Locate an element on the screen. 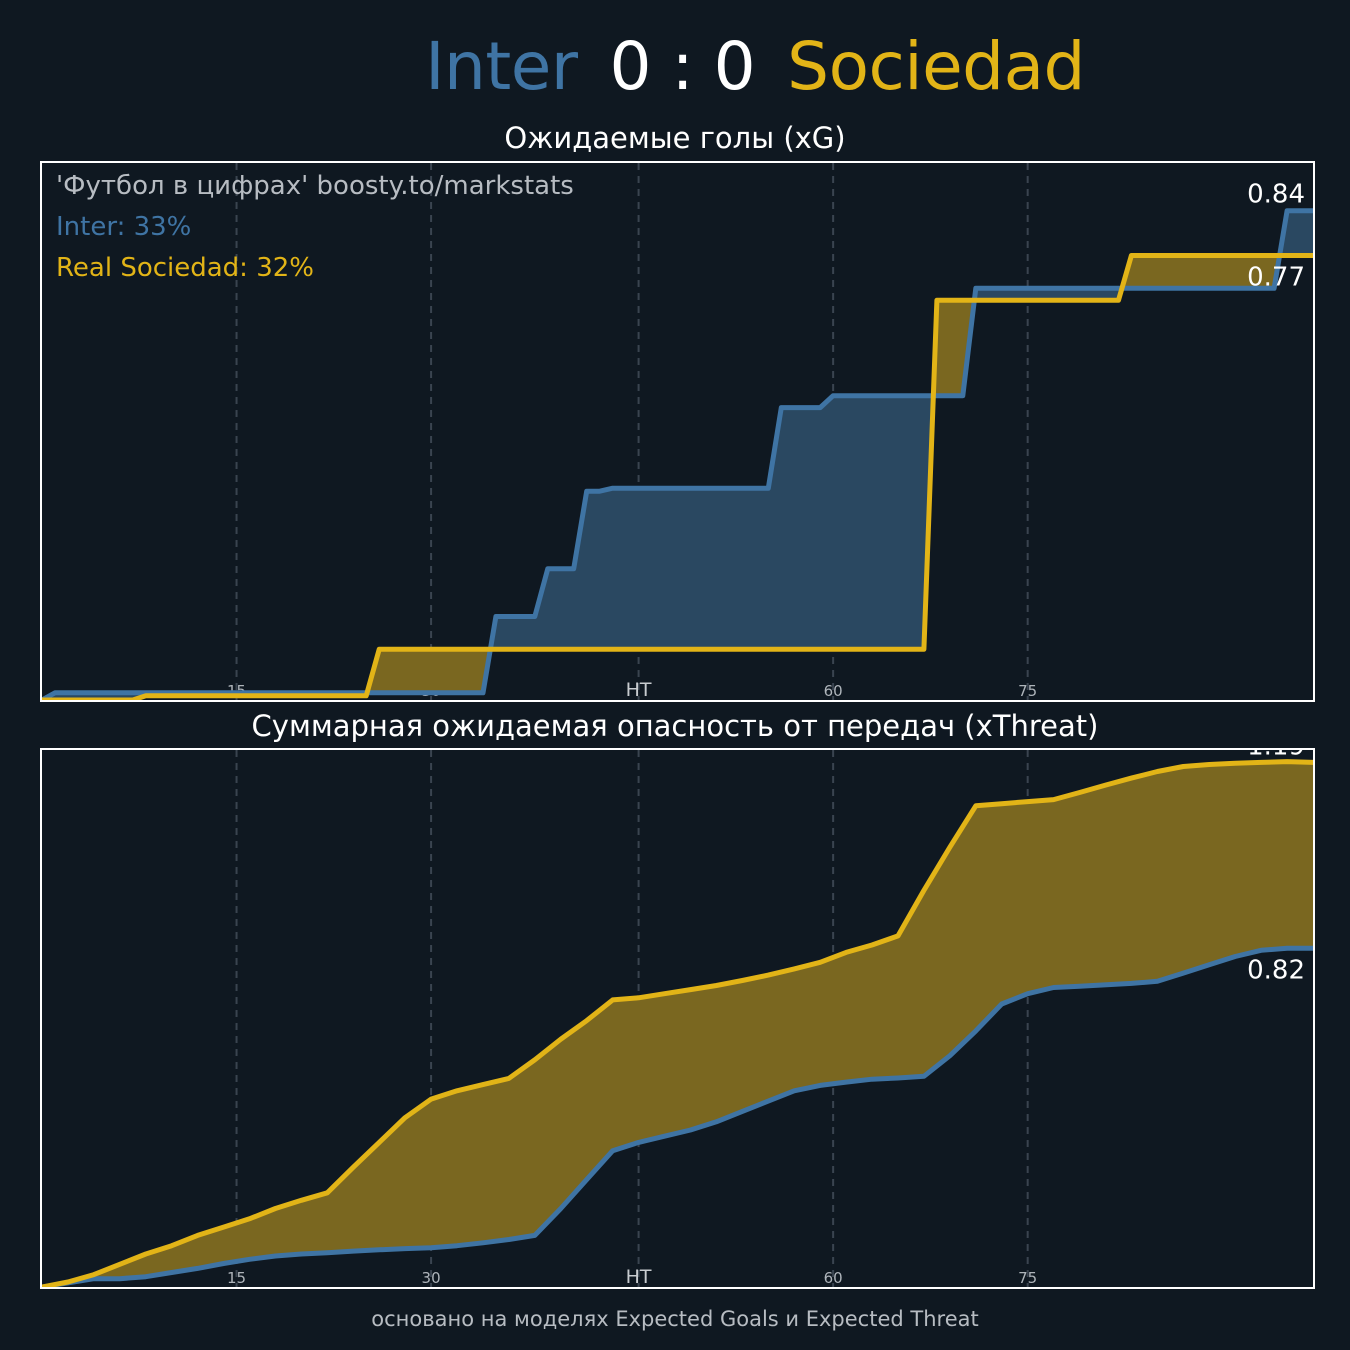 The width and height of the screenshot is (1350, 1350). end-value-label-upper: 1.19 is located at coordinates (1276, 755).